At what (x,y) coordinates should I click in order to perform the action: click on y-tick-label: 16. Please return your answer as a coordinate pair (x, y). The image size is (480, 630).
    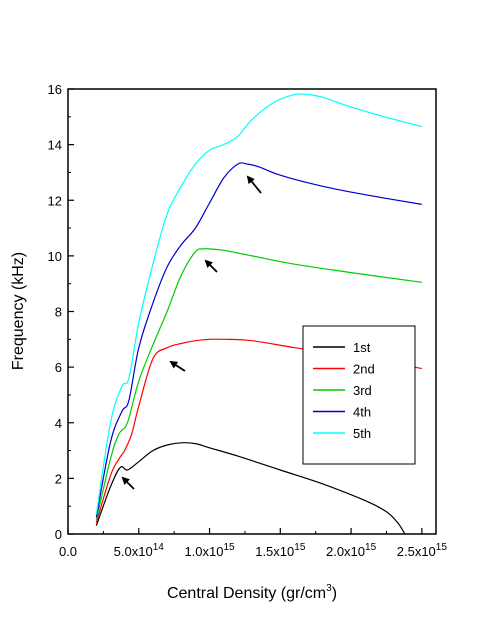
    Looking at the image, I should click on (55, 89).